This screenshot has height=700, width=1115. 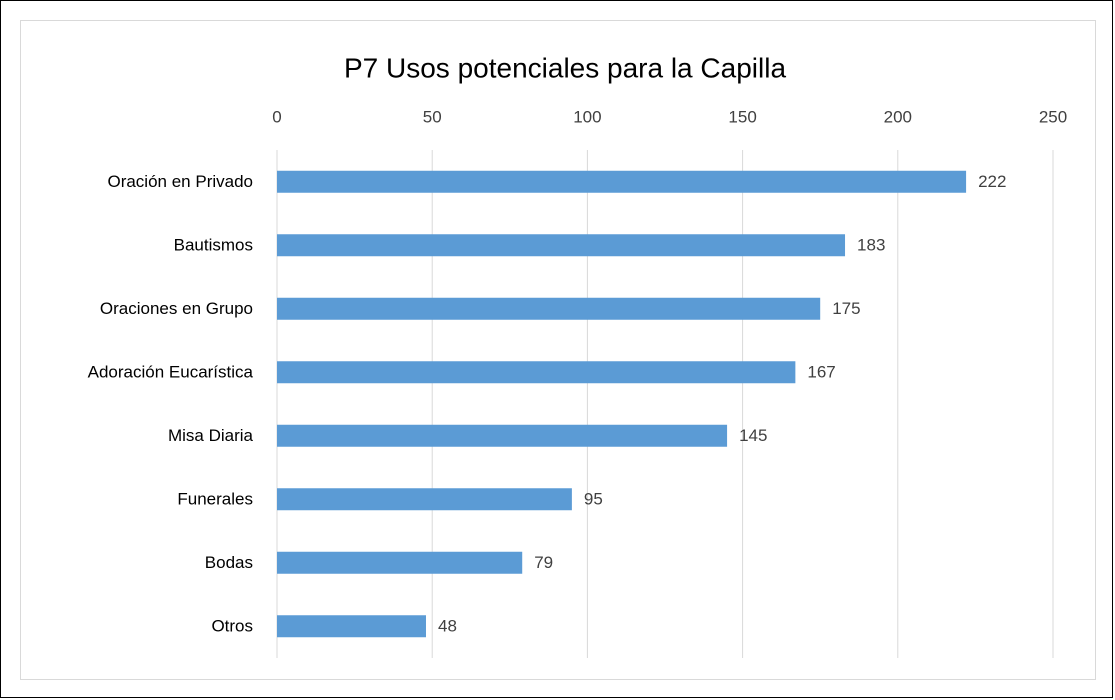 I want to click on x-tick-label: 150, so click(x=742, y=116).